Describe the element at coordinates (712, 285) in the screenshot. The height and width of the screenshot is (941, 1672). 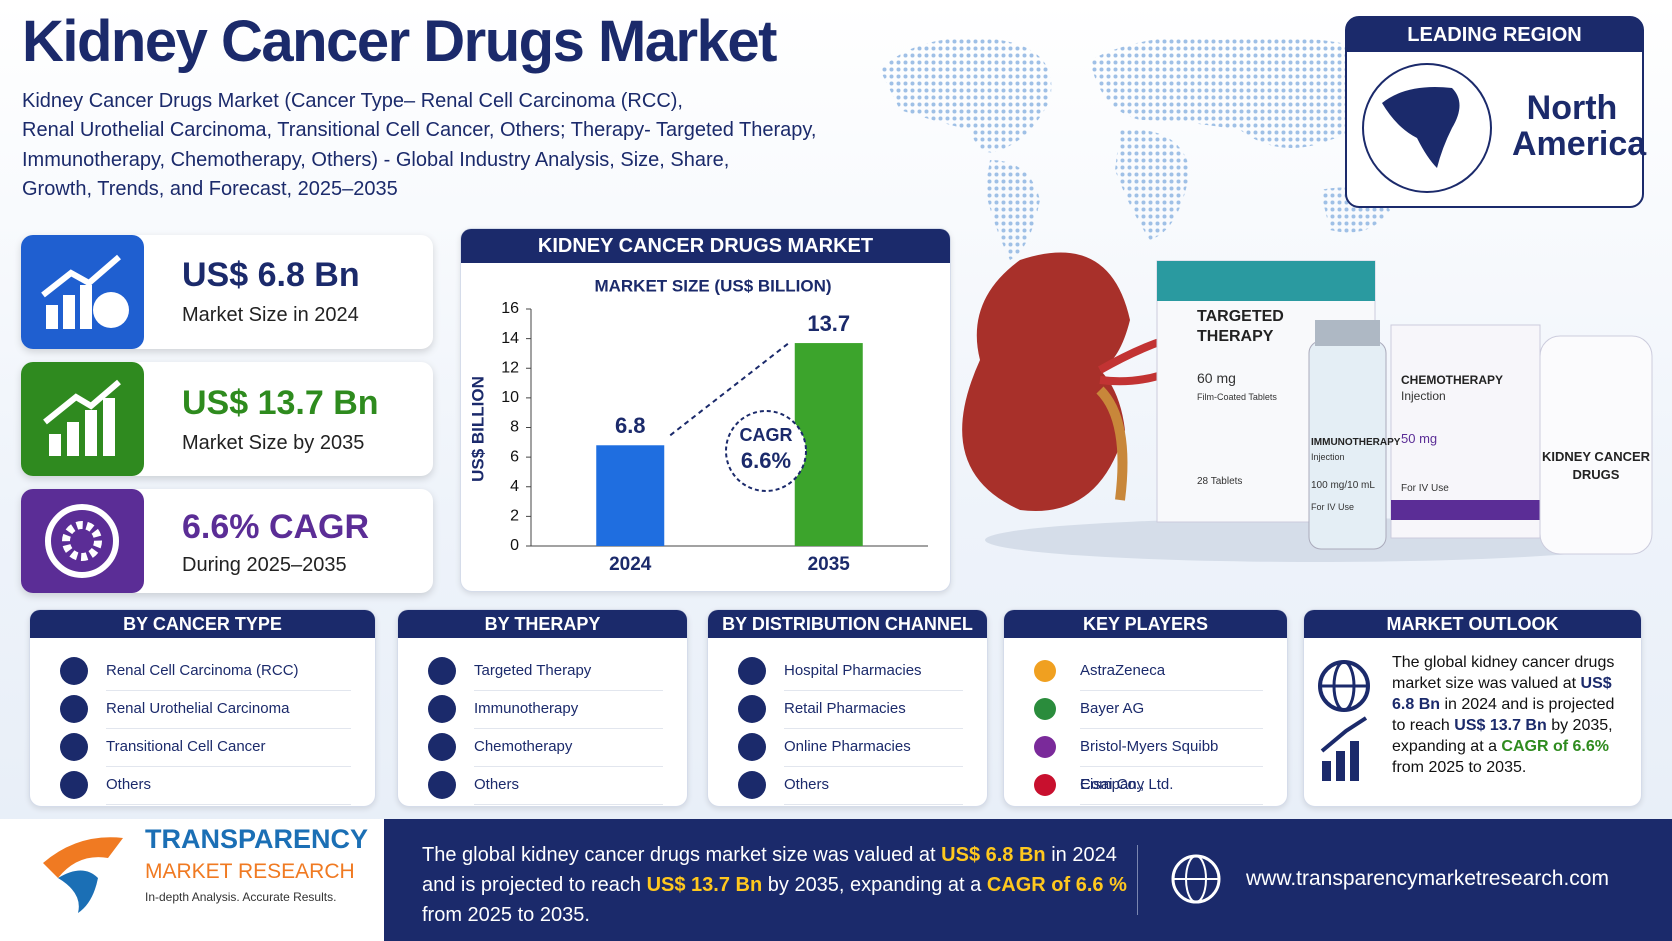
I see `chart-subtitle: MARKET SIZE (US$ BILLION)` at that location.